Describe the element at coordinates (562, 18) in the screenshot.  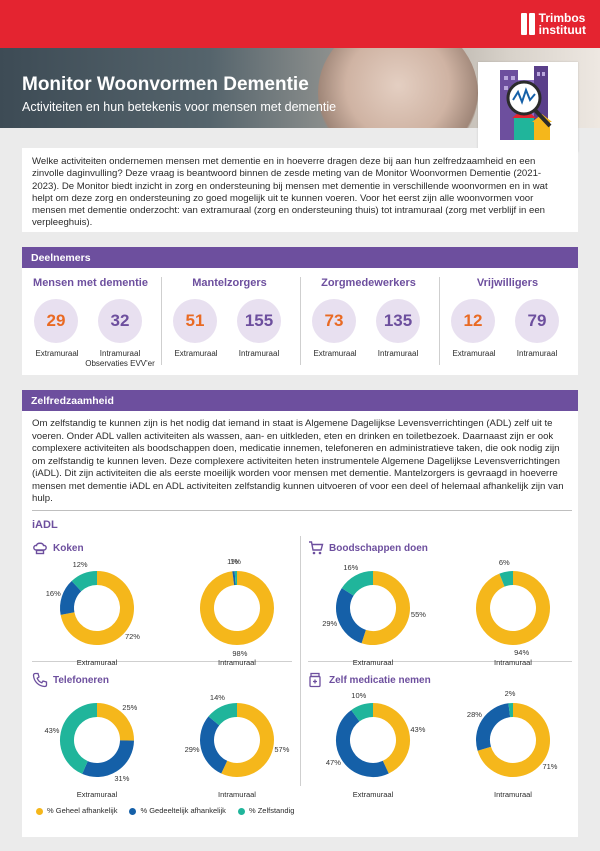
I see `logo-line1: Trimbos` at that location.